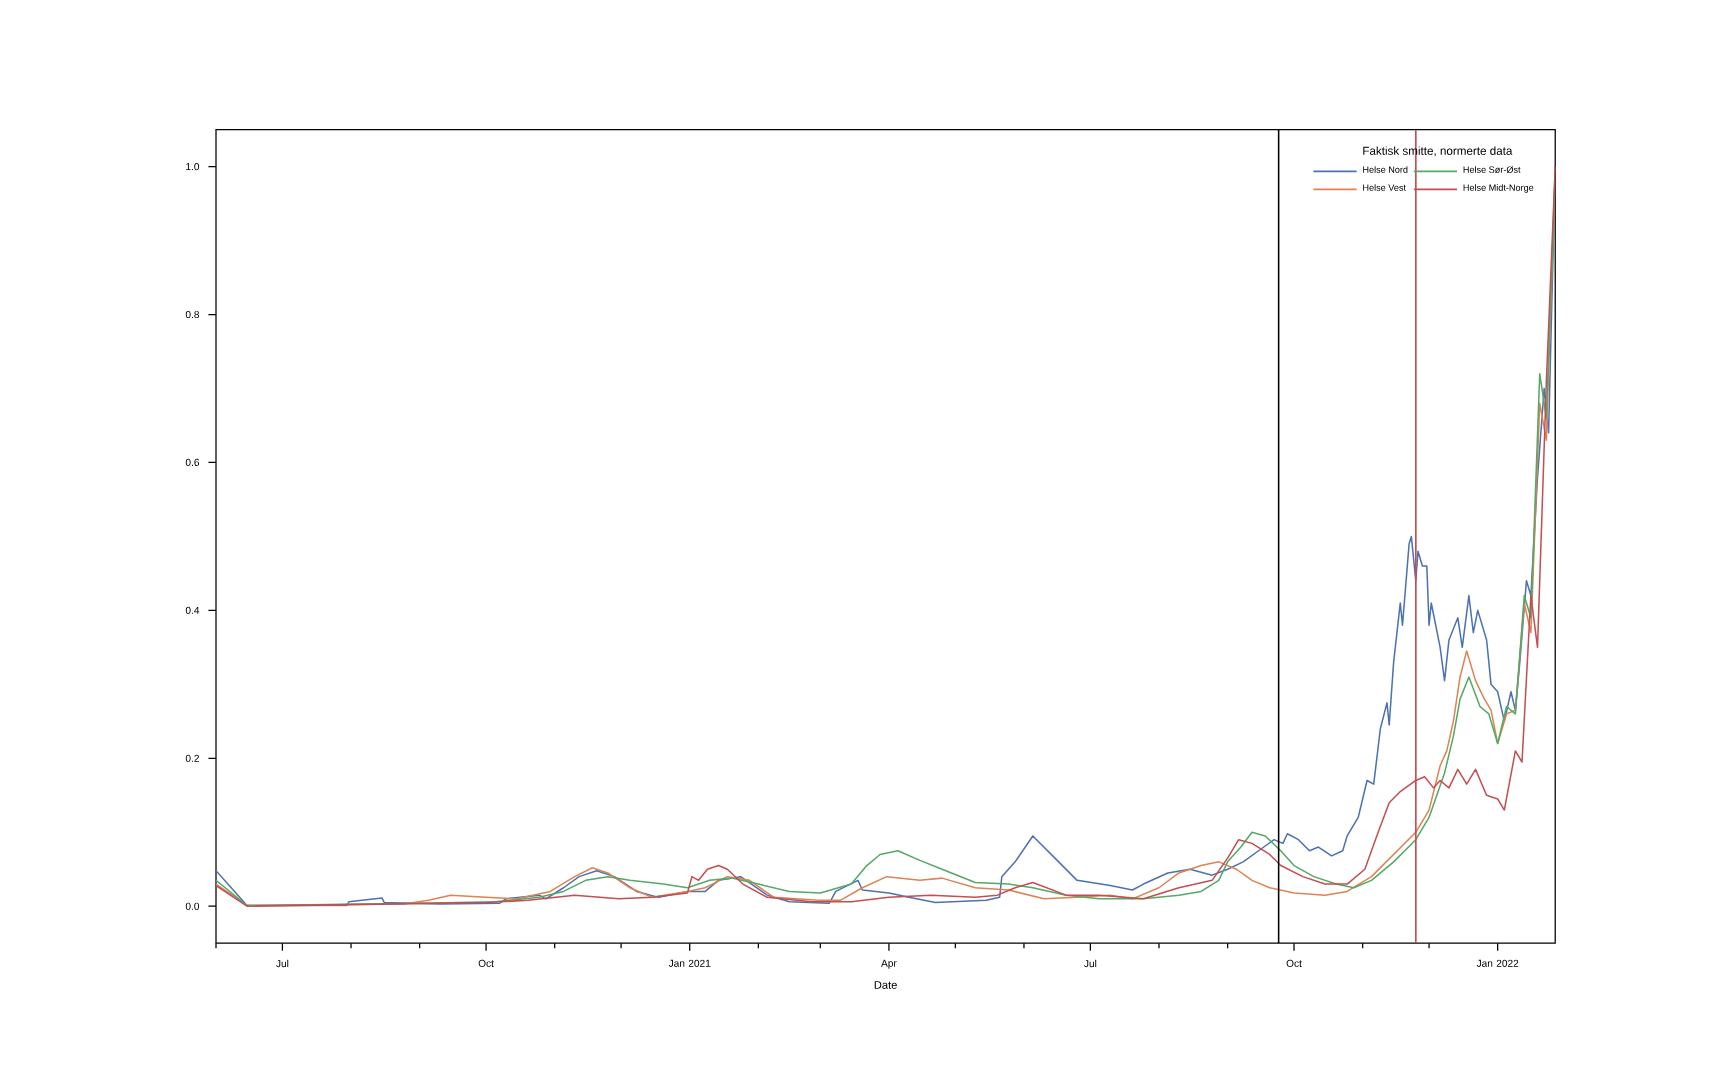 The height and width of the screenshot is (1080, 1728). Describe the element at coordinates (889, 964) in the screenshot. I see `x-tick-label: Apr` at that location.